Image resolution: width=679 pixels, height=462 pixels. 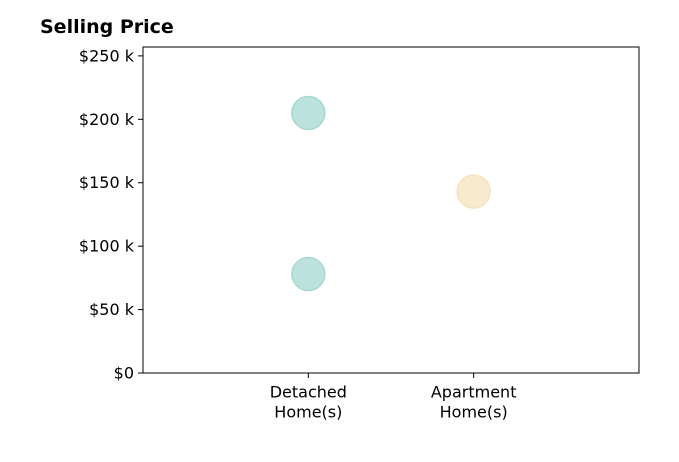 What do you see at coordinates (107, 182) in the screenshot?
I see `y-tick-label: $150 k` at bounding box center [107, 182].